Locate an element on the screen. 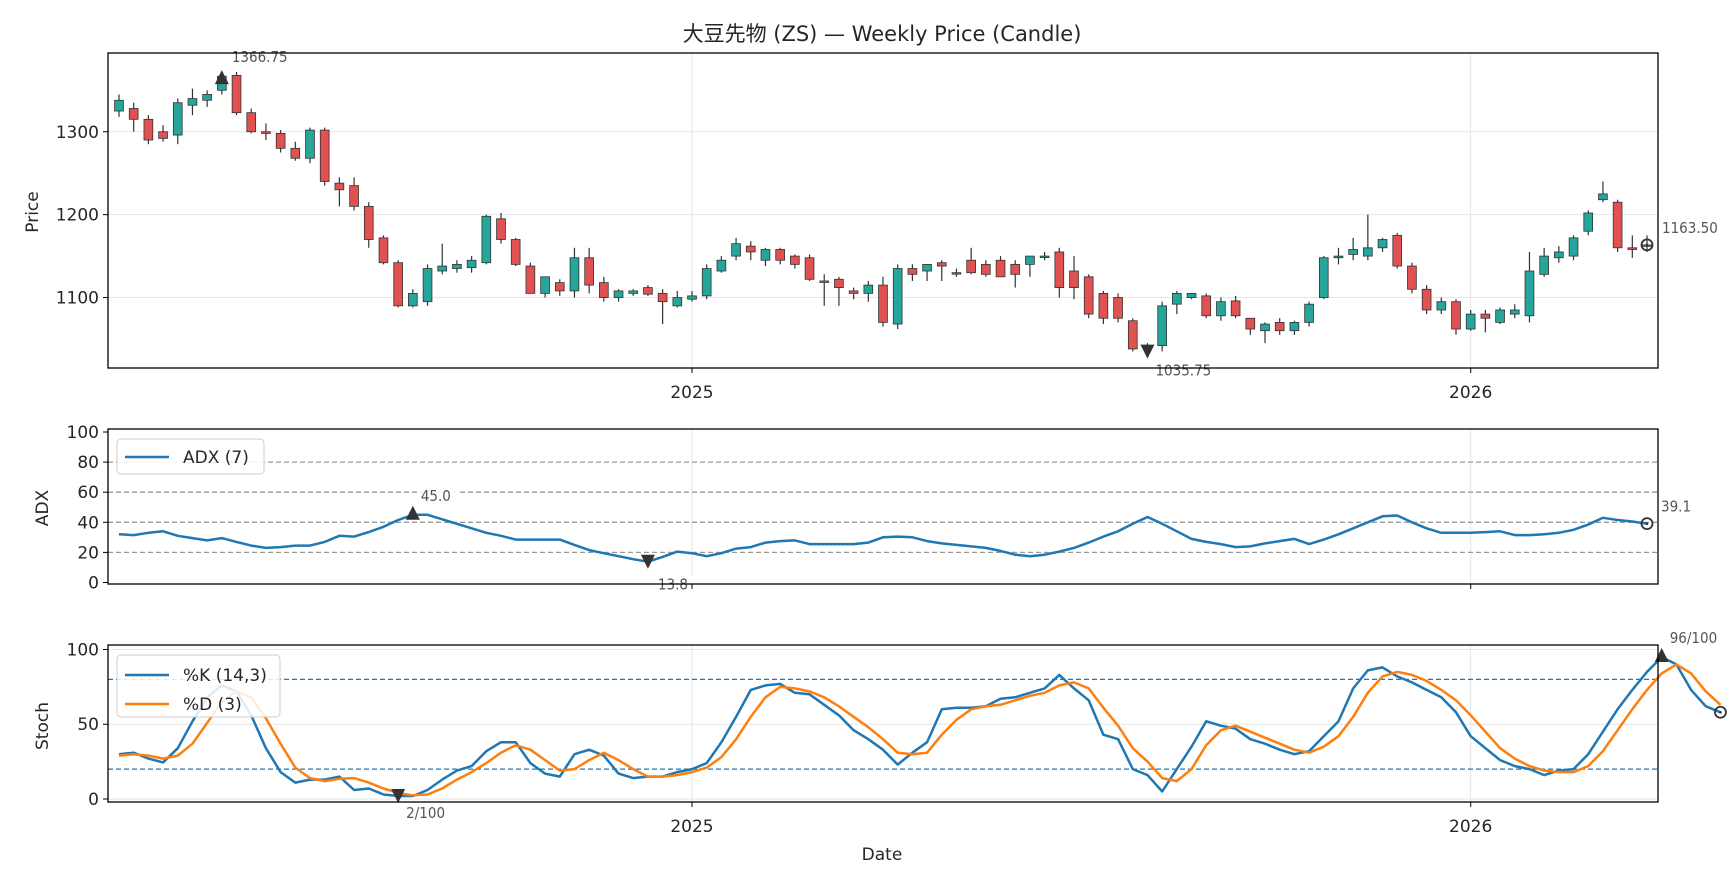 This screenshot has width=1728, height=878. stoch-legend-label-k: %K (14,3) is located at coordinates (225, 676).